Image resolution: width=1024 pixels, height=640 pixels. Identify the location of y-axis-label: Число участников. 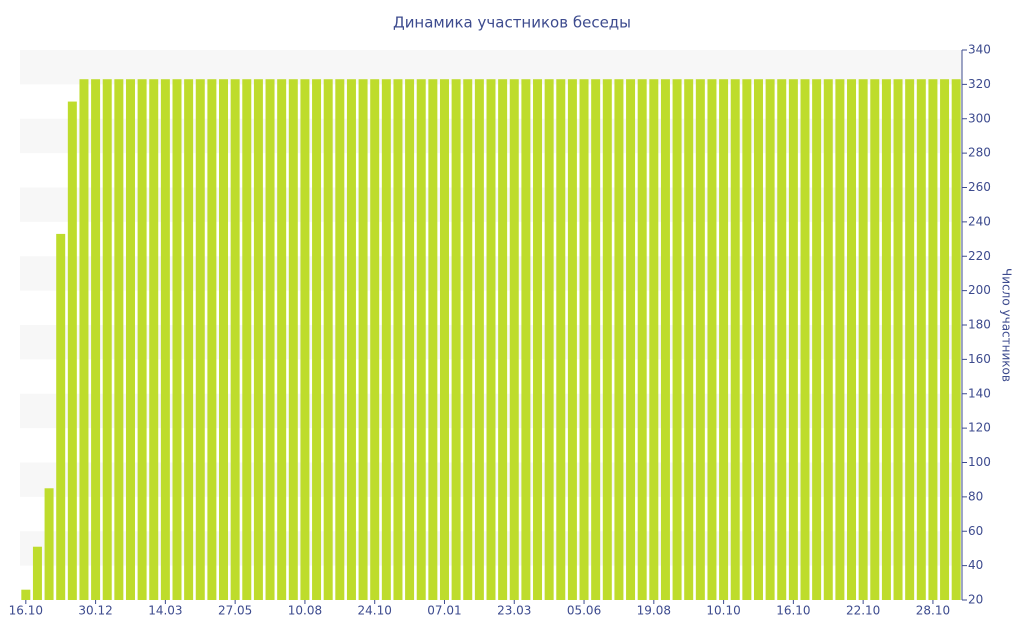
(1007, 325).